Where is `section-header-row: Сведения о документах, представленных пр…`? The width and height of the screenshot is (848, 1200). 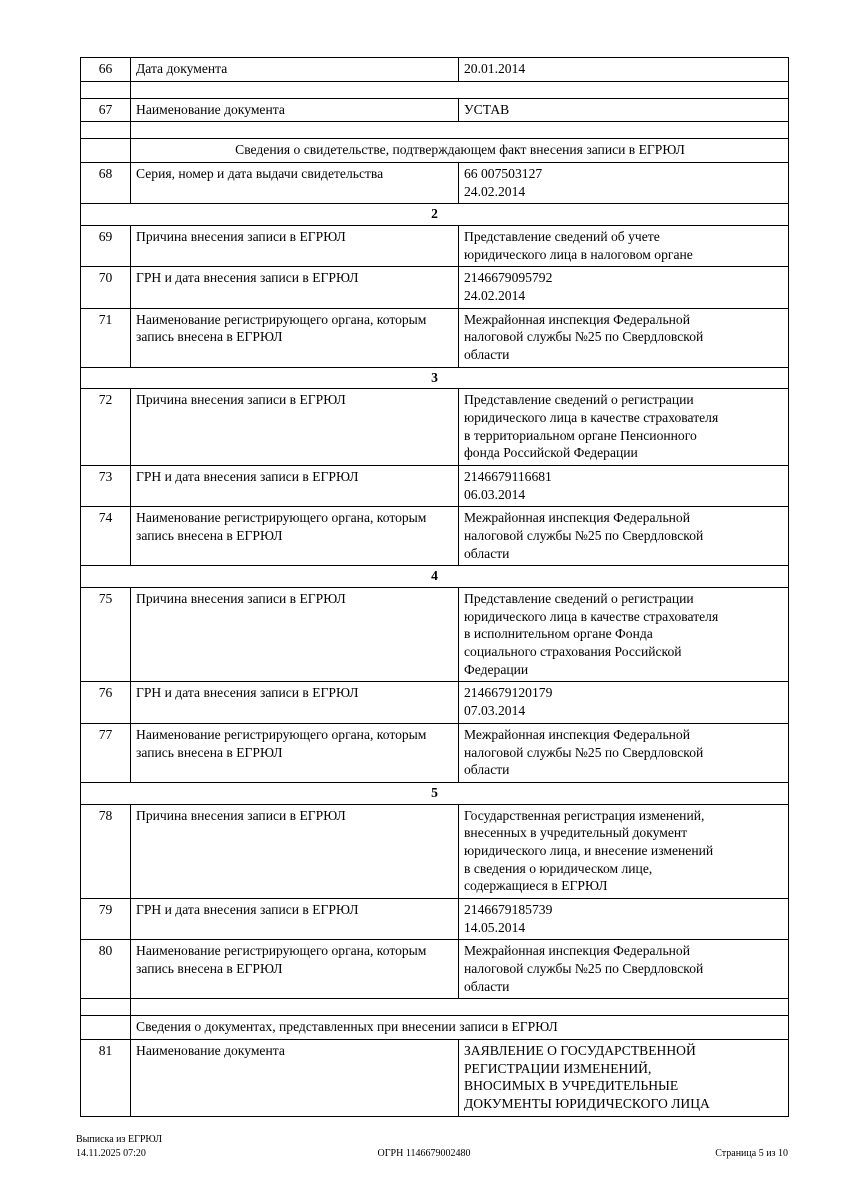
section-header-row: Сведения о документах, представленных пр… is located at coordinates (434, 1027).